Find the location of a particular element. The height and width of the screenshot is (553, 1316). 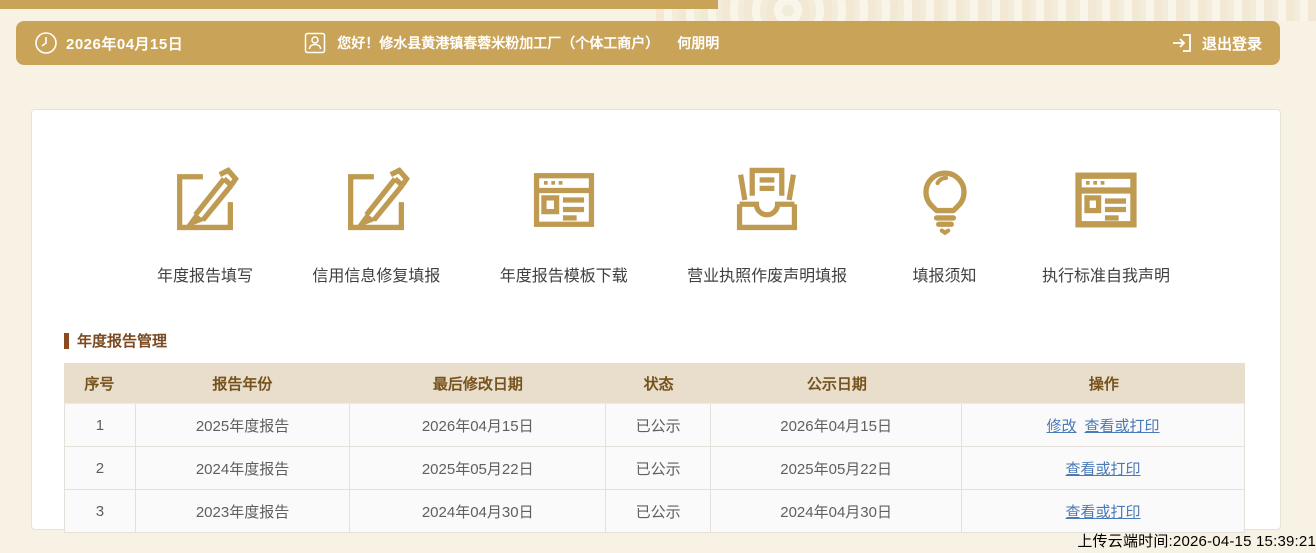

col-header-published: 公示日期 is located at coordinates (836, 384).